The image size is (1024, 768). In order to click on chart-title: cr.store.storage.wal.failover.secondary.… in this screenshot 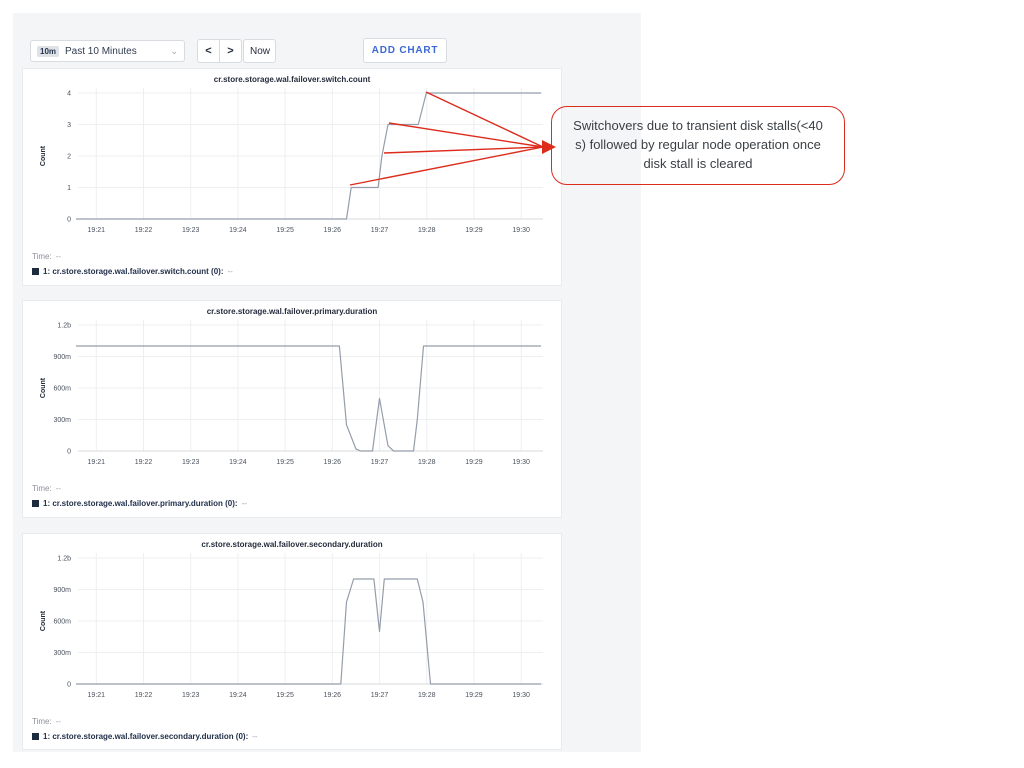, I will do `click(292, 544)`.